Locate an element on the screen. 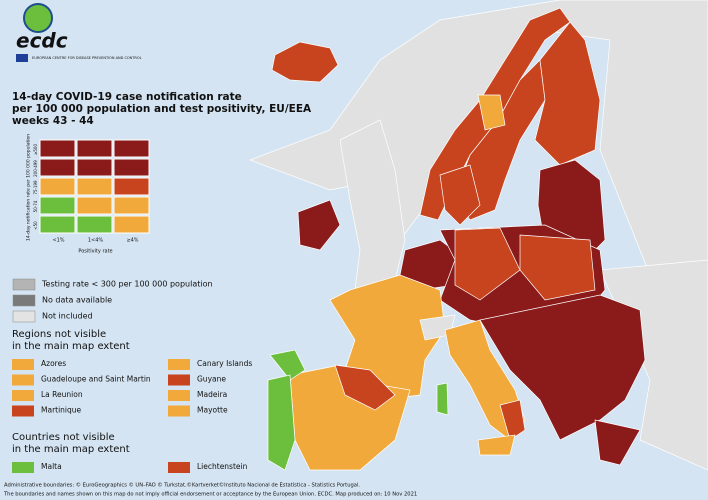  logo-name: ecdc is located at coordinates (42, 41).